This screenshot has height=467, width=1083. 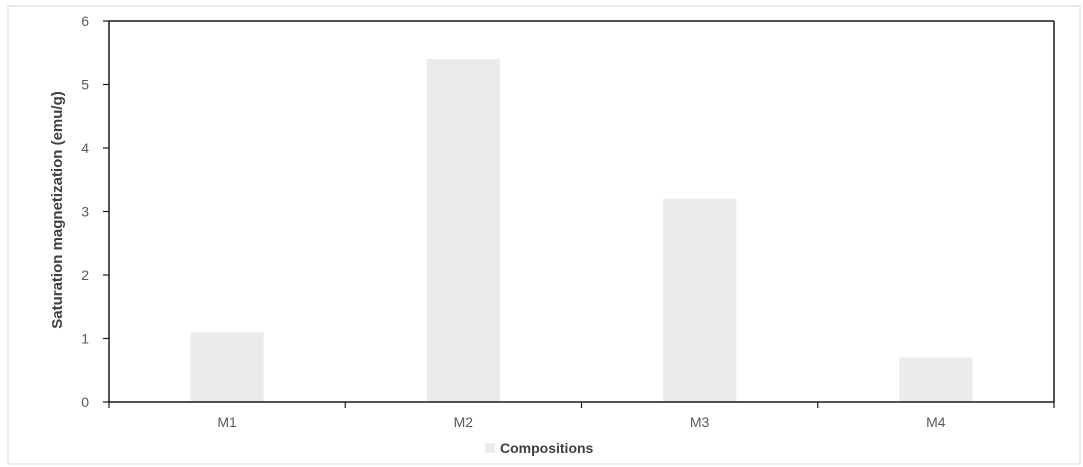 I want to click on x-tick-label-m4: M4, so click(x=936, y=422).